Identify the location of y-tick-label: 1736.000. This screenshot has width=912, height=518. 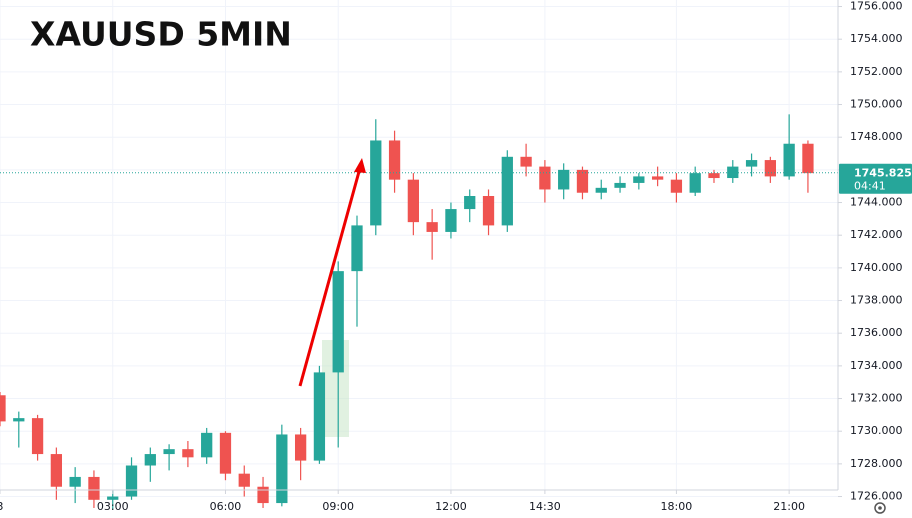
(876, 332).